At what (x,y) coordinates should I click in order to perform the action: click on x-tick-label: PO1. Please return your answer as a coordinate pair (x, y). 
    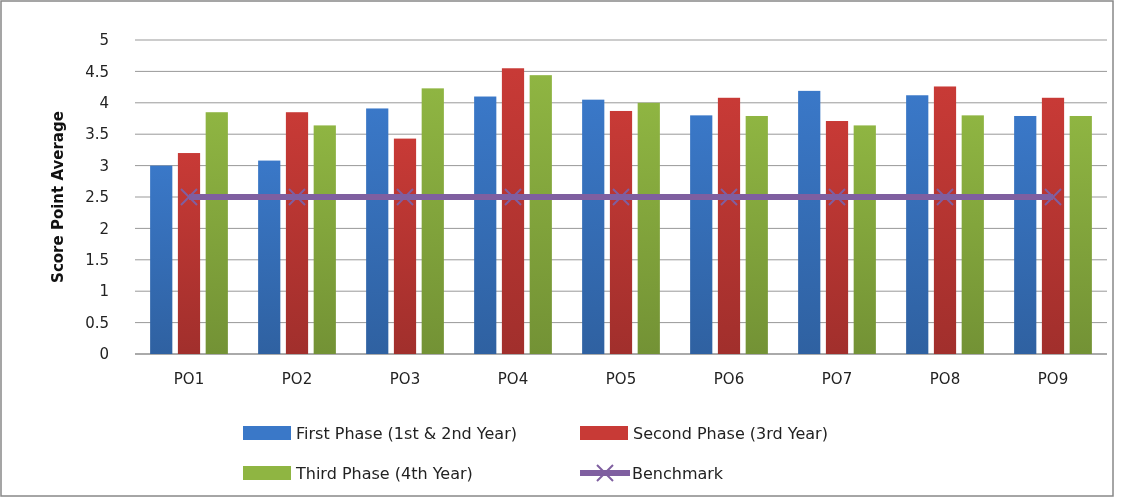
    Looking at the image, I should click on (189, 379).